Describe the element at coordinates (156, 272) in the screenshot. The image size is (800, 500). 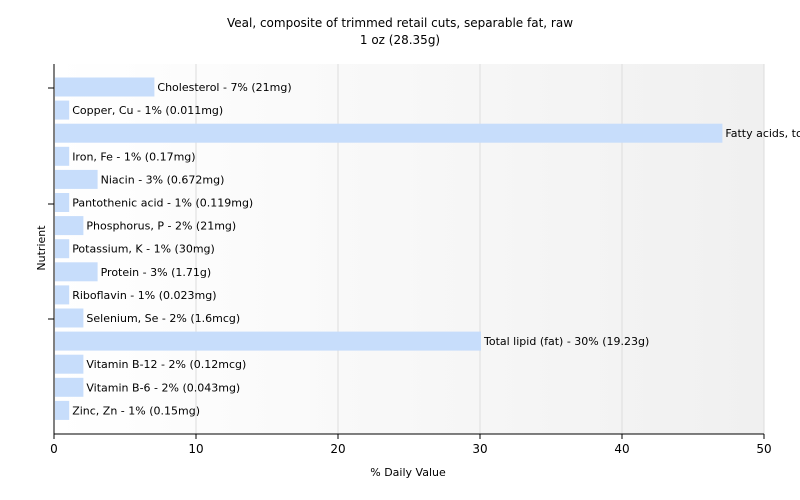
I see `data-label: Protein - 3% (1.71g)` at that location.